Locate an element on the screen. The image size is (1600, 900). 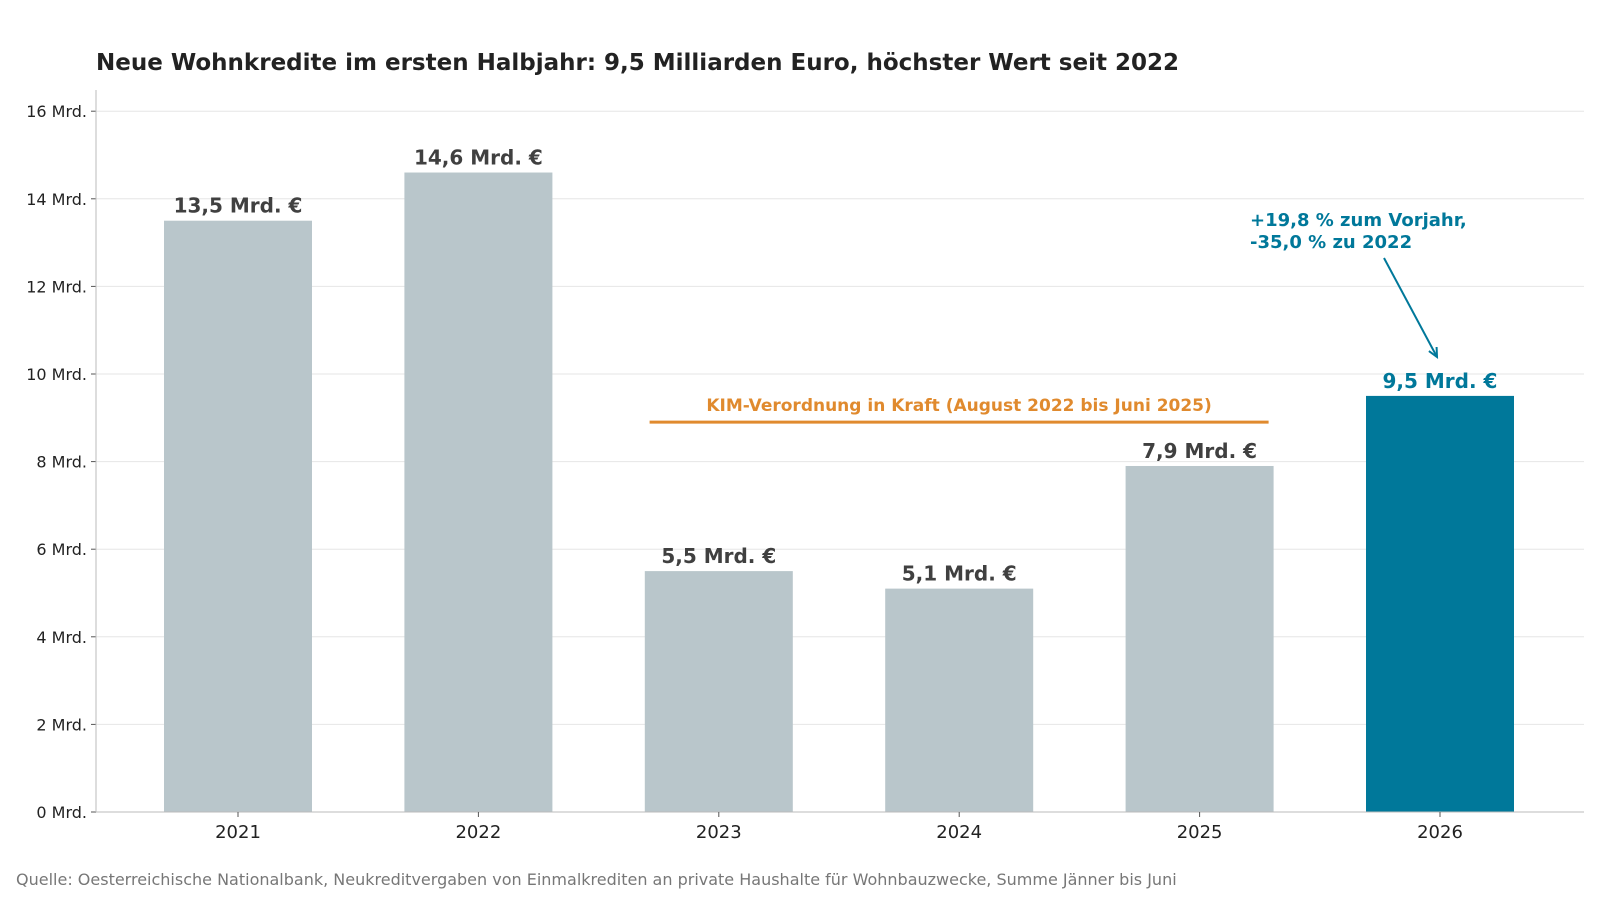
y-tick-label: 4 Mrd. is located at coordinates (61, 637).